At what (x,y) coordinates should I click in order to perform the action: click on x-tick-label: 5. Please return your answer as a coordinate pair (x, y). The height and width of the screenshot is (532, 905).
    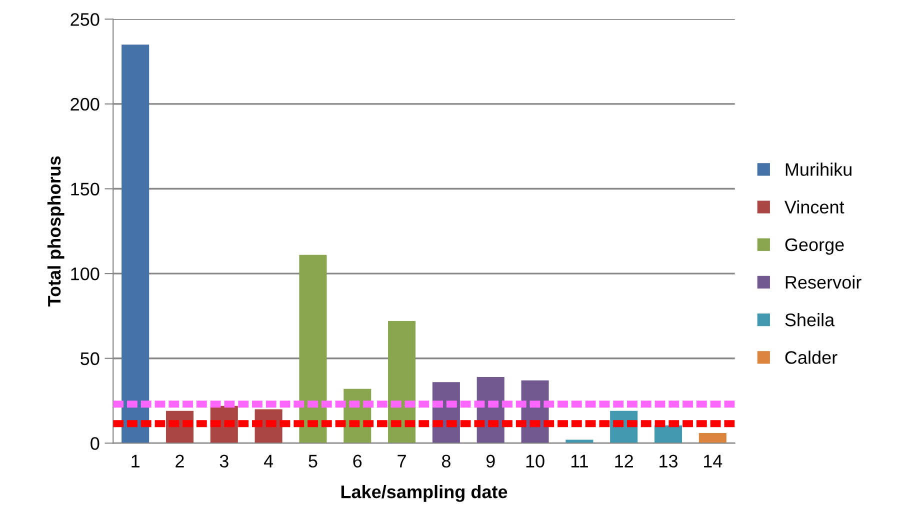
    Looking at the image, I should click on (313, 461).